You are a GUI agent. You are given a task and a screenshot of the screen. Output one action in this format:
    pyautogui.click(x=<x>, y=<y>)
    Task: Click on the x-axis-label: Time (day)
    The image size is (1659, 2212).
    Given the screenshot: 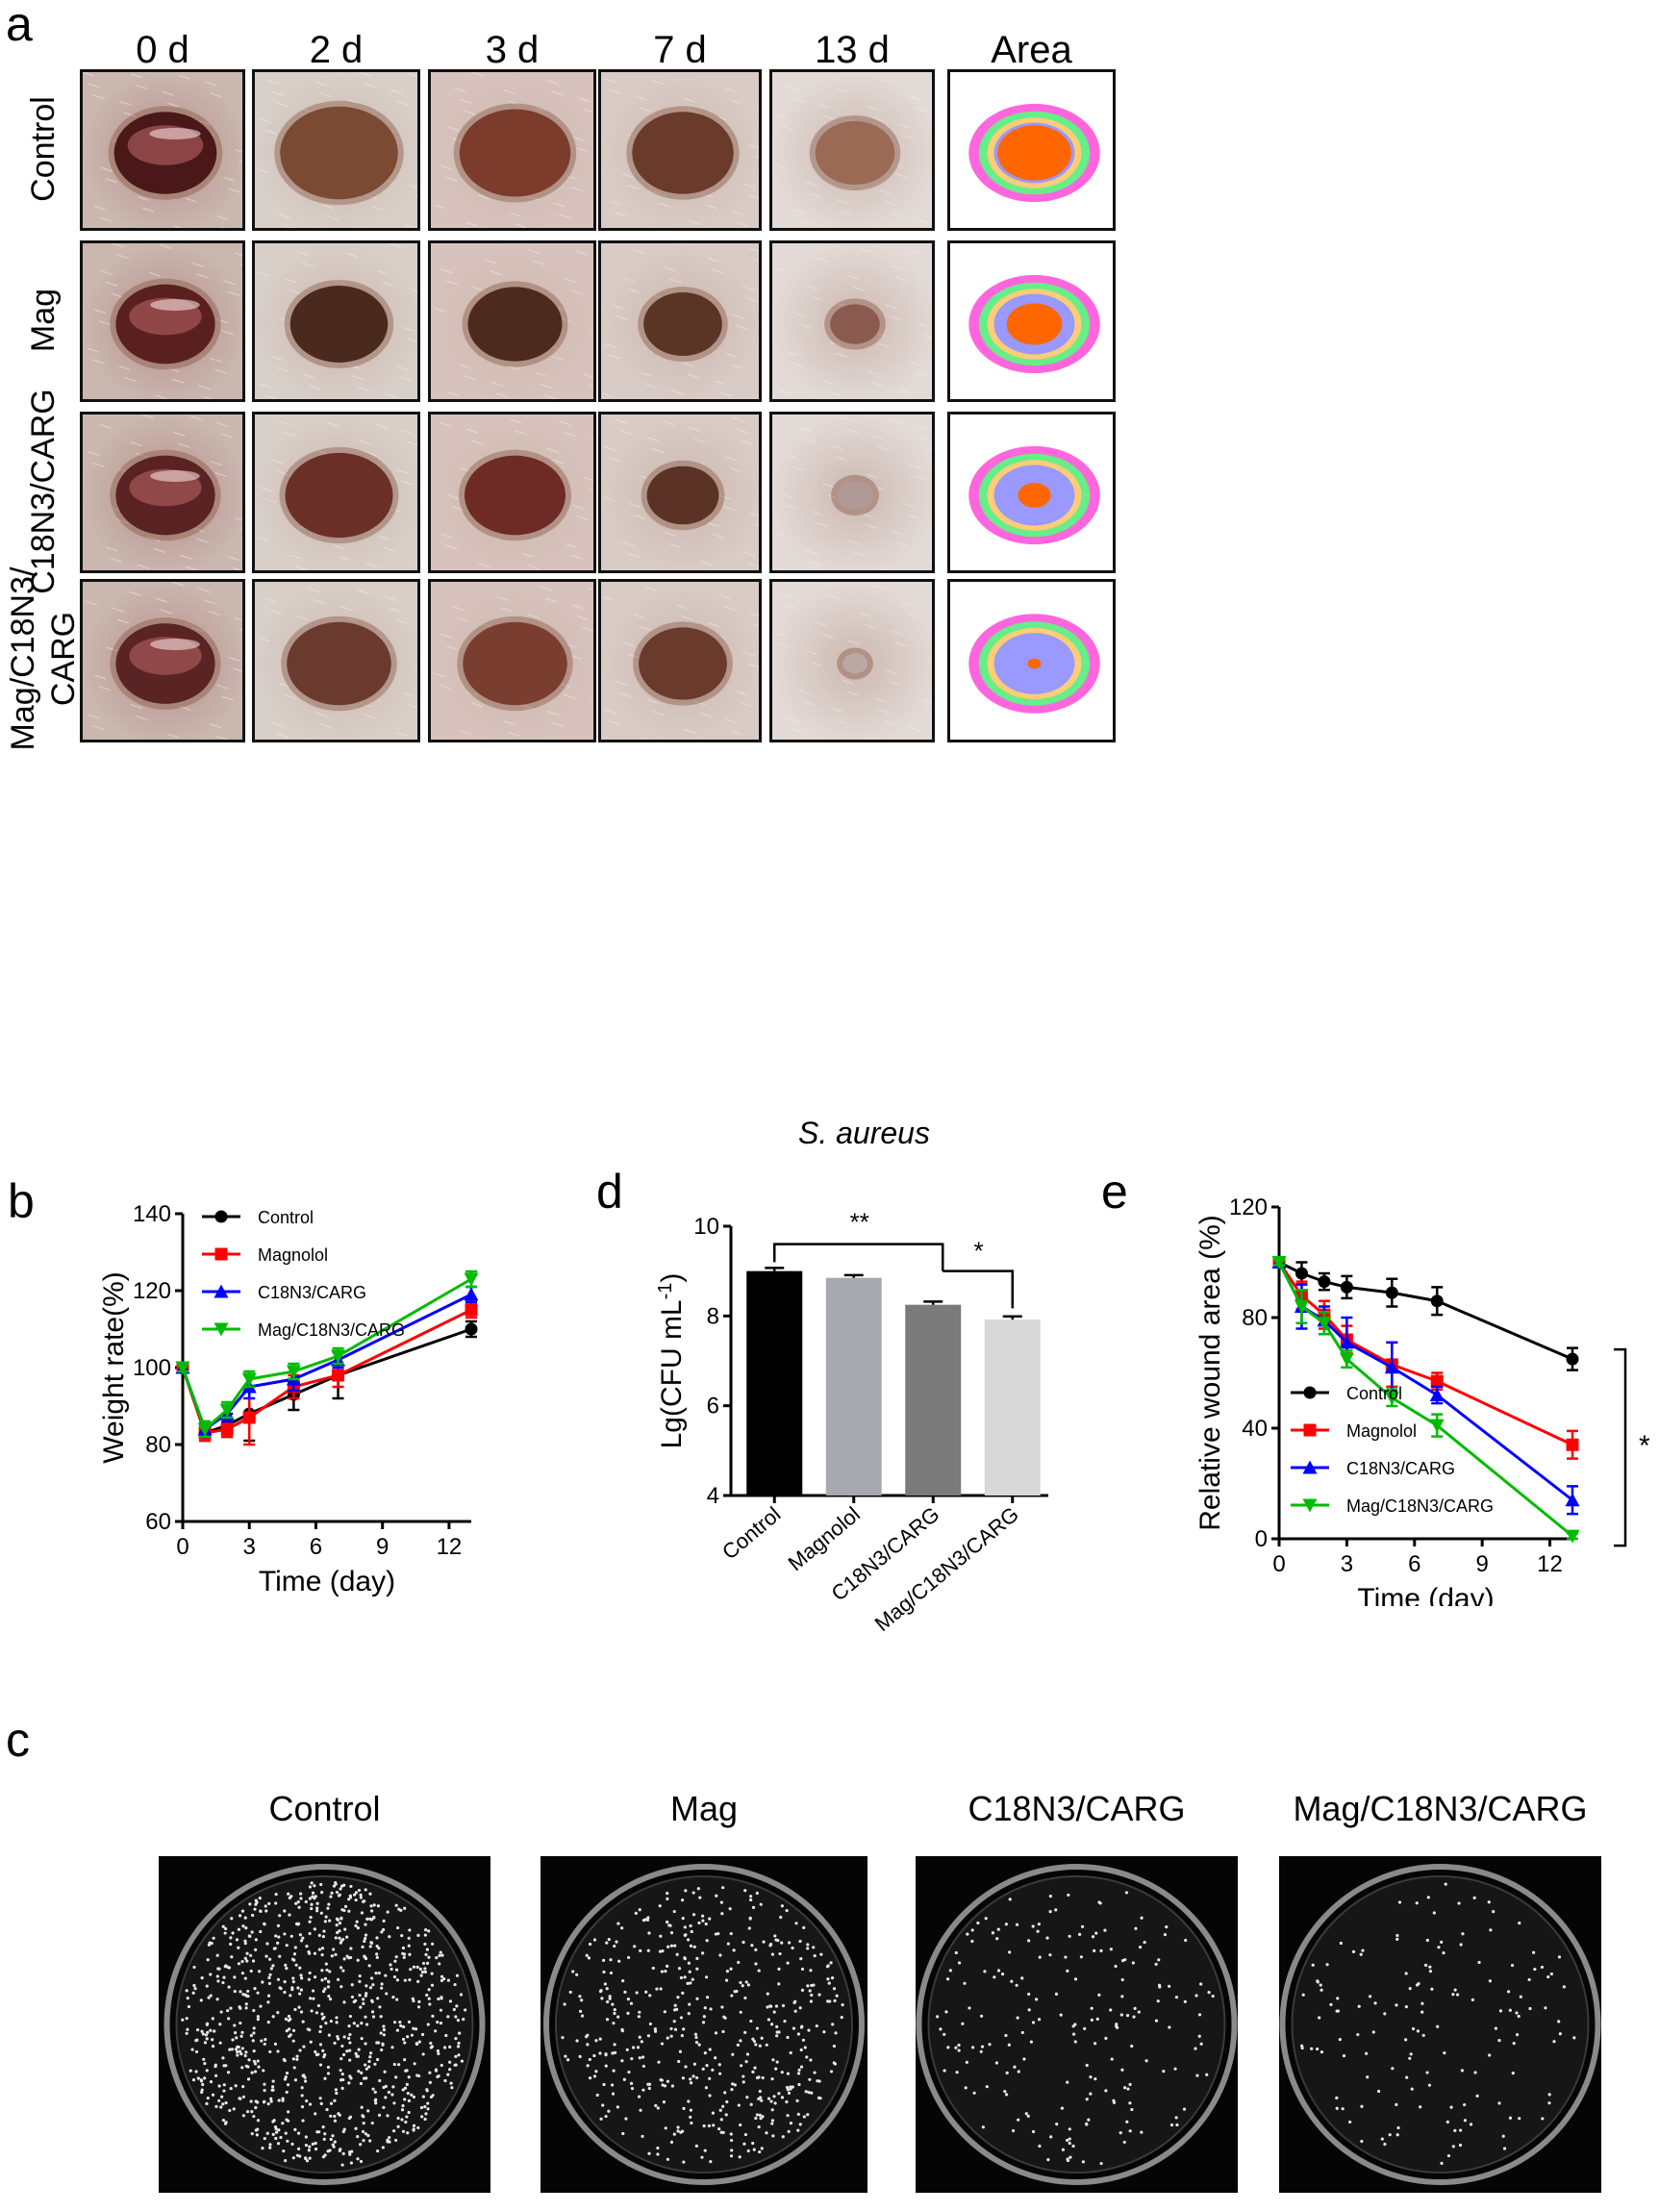 What is the action you would take?
    pyautogui.click(x=327, y=1581)
    